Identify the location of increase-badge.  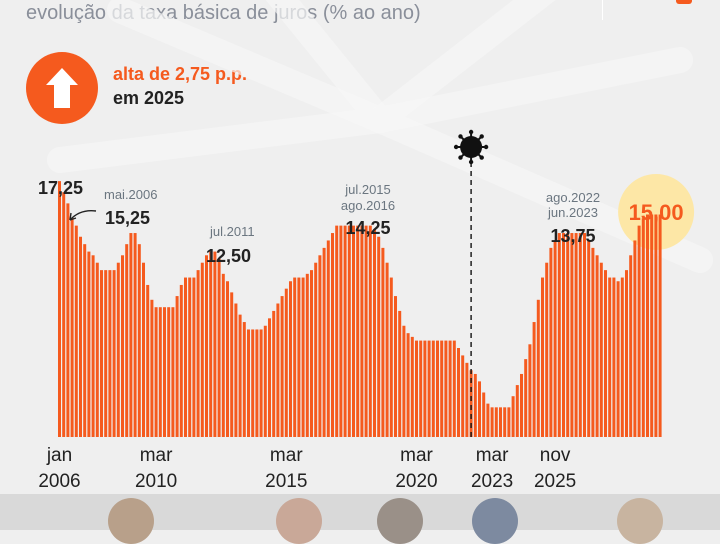
(62, 88).